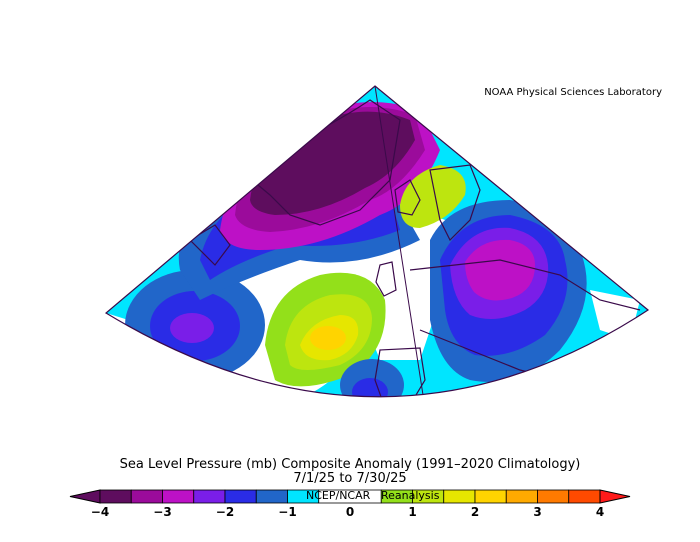 The height and width of the screenshot is (542, 700). Describe the element at coordinates (350, 512) in the screenshot. I see `colorbar-tick-label: 0` at that location.